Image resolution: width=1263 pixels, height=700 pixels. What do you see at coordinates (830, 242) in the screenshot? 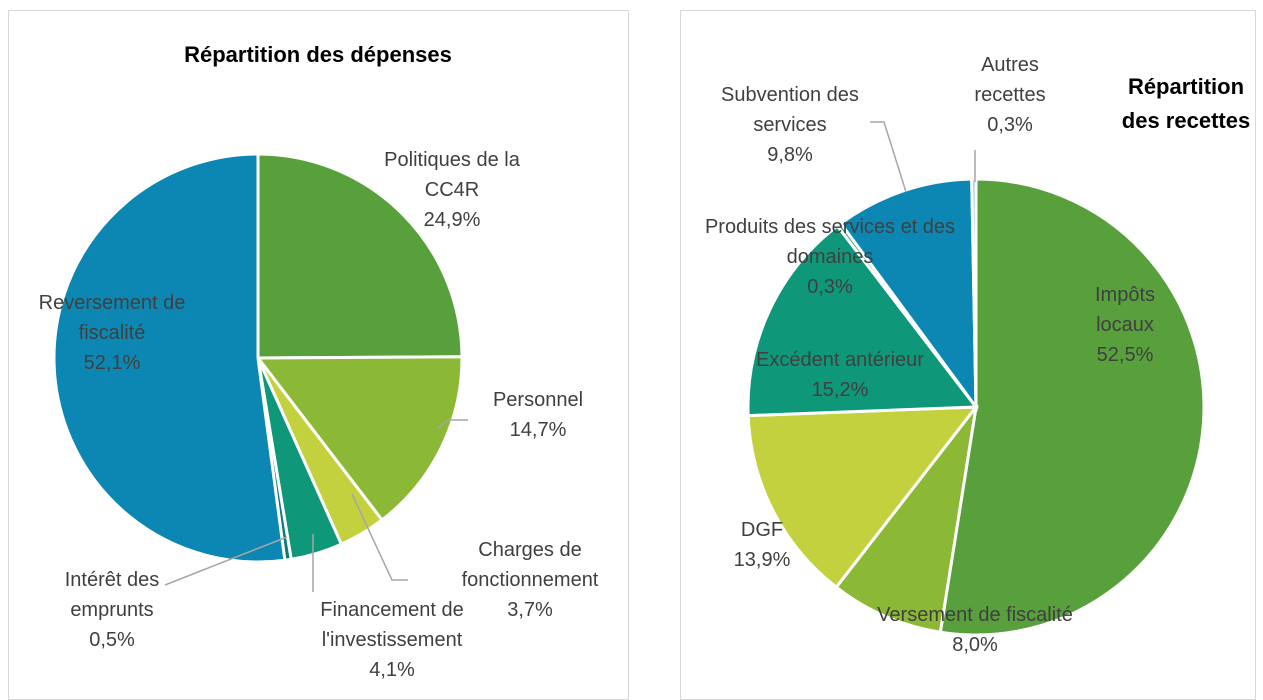
I see `category-label: Produits des services et des domaines` at bounding box center [830, 242].